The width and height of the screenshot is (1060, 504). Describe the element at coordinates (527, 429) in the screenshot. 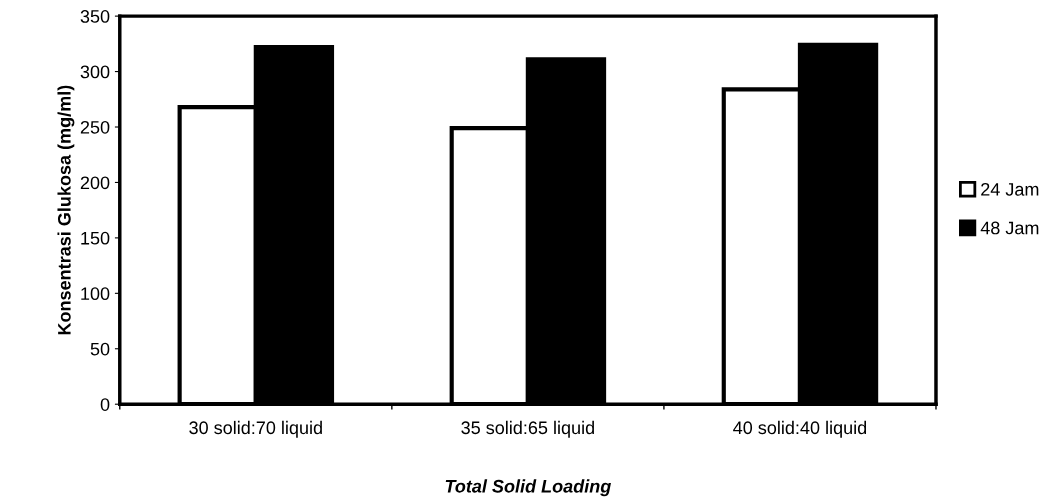

I see `x-tick-label: 35 solid:65 liquid` at that location.